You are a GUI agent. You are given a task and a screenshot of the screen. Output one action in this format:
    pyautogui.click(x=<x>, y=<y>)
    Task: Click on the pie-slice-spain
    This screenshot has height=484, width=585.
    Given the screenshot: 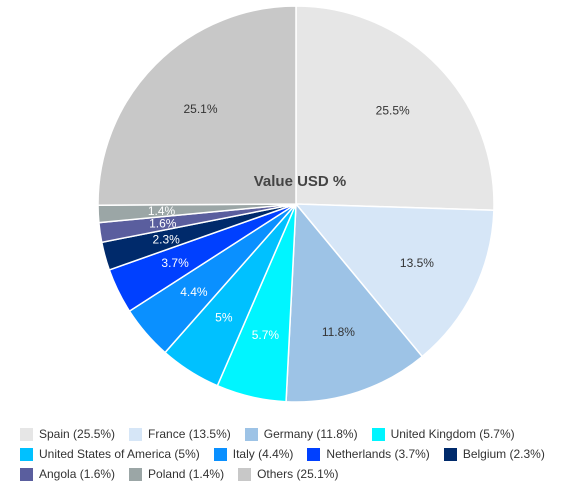 What is the action you would take?
    pyautogui.click(x=395, y=108)
    